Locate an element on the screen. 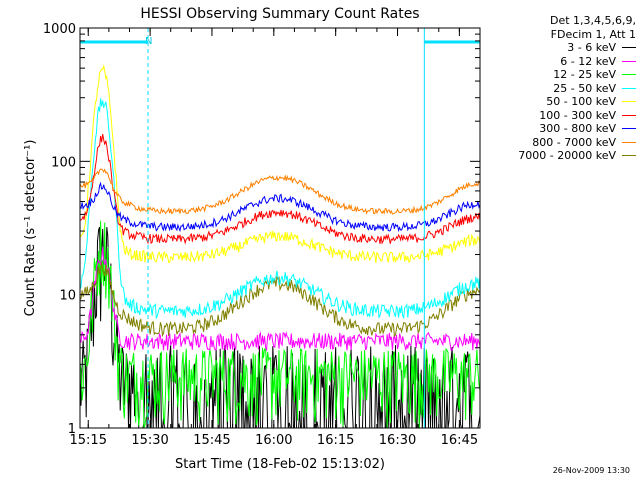 This screenshot has width=640, height=480. series-line-300-800-kev is located at coordinates (280, 207).